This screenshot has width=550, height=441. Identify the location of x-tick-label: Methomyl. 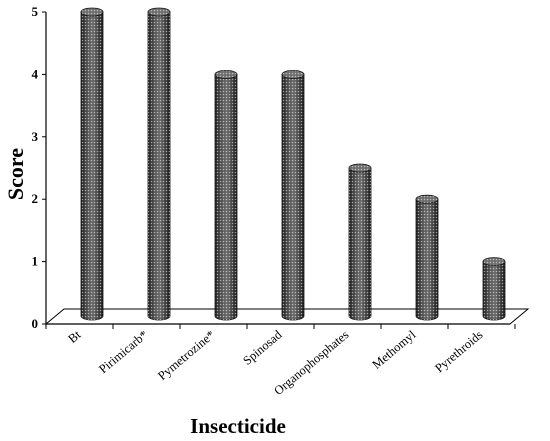
(394, 349).